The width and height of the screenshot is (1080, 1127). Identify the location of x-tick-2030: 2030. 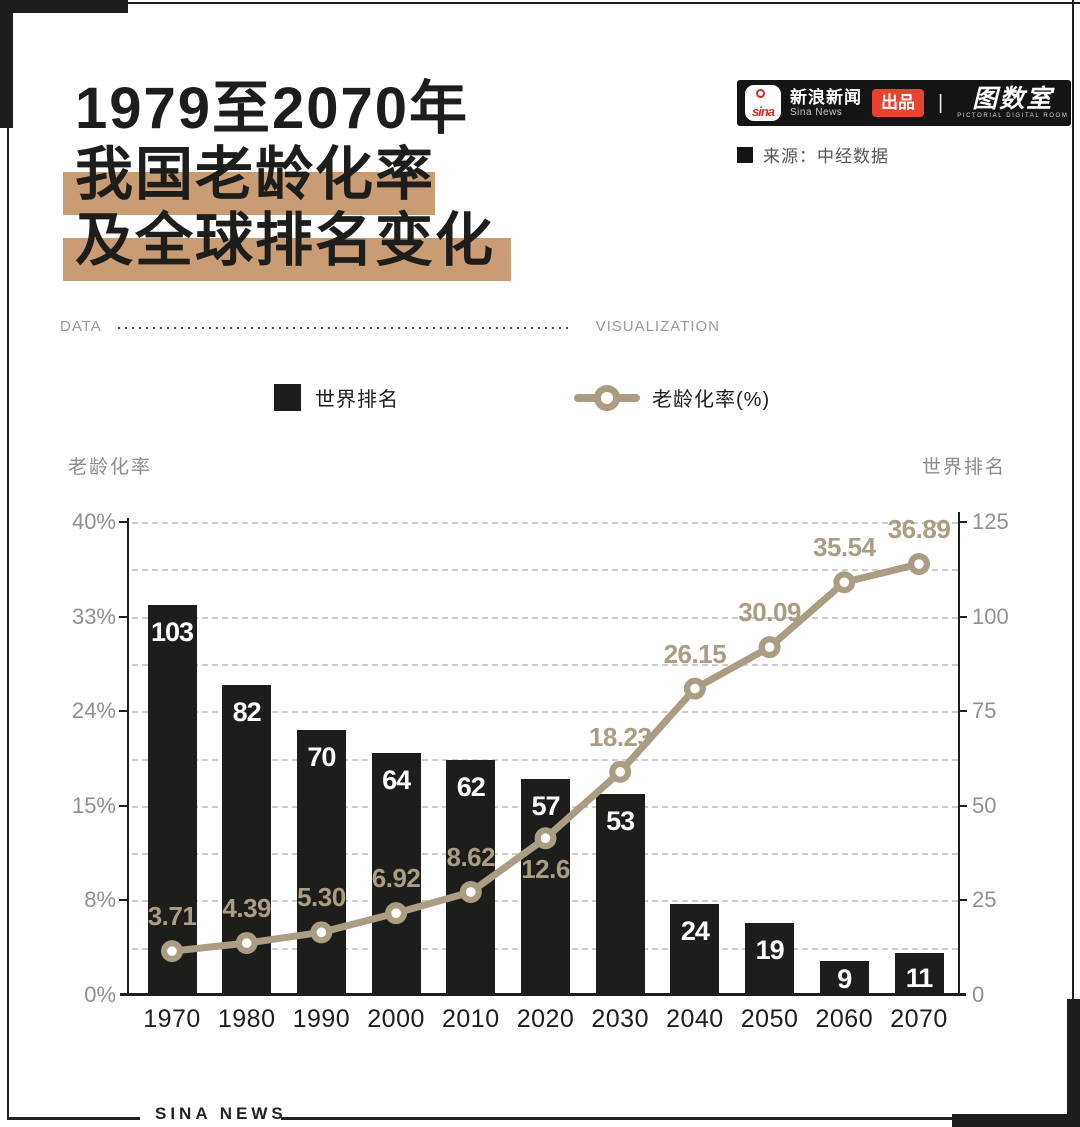
(620, 1019).